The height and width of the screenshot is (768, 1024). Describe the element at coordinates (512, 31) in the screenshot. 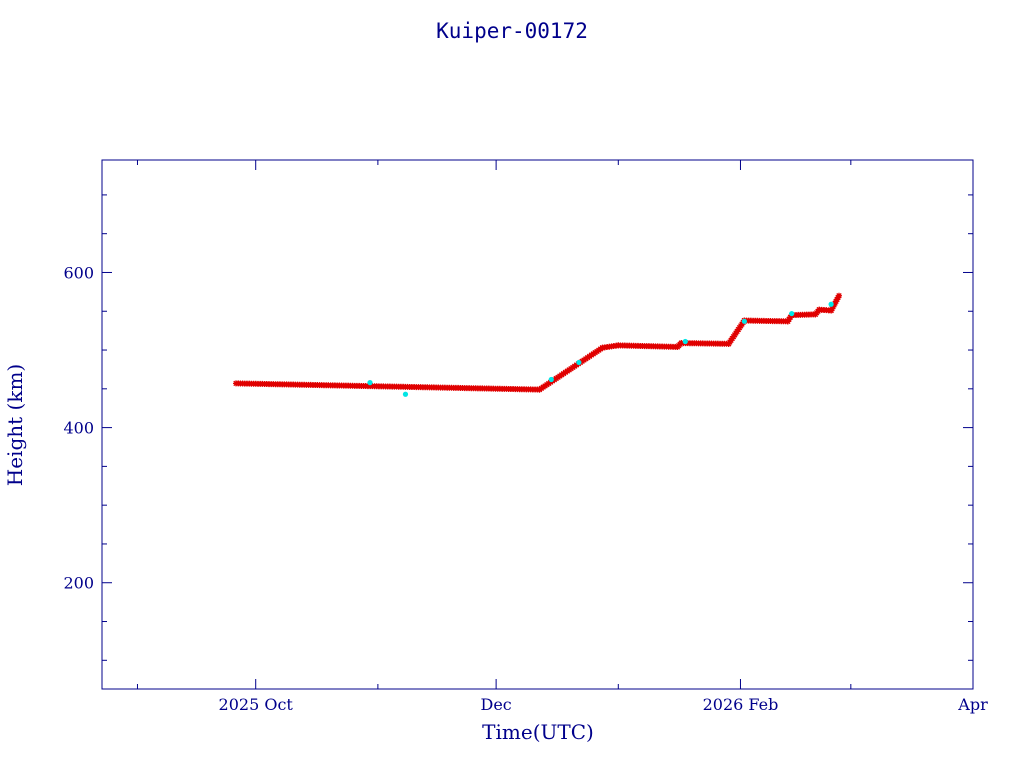

I see `chart-title: Kuiper-00172` at that location.